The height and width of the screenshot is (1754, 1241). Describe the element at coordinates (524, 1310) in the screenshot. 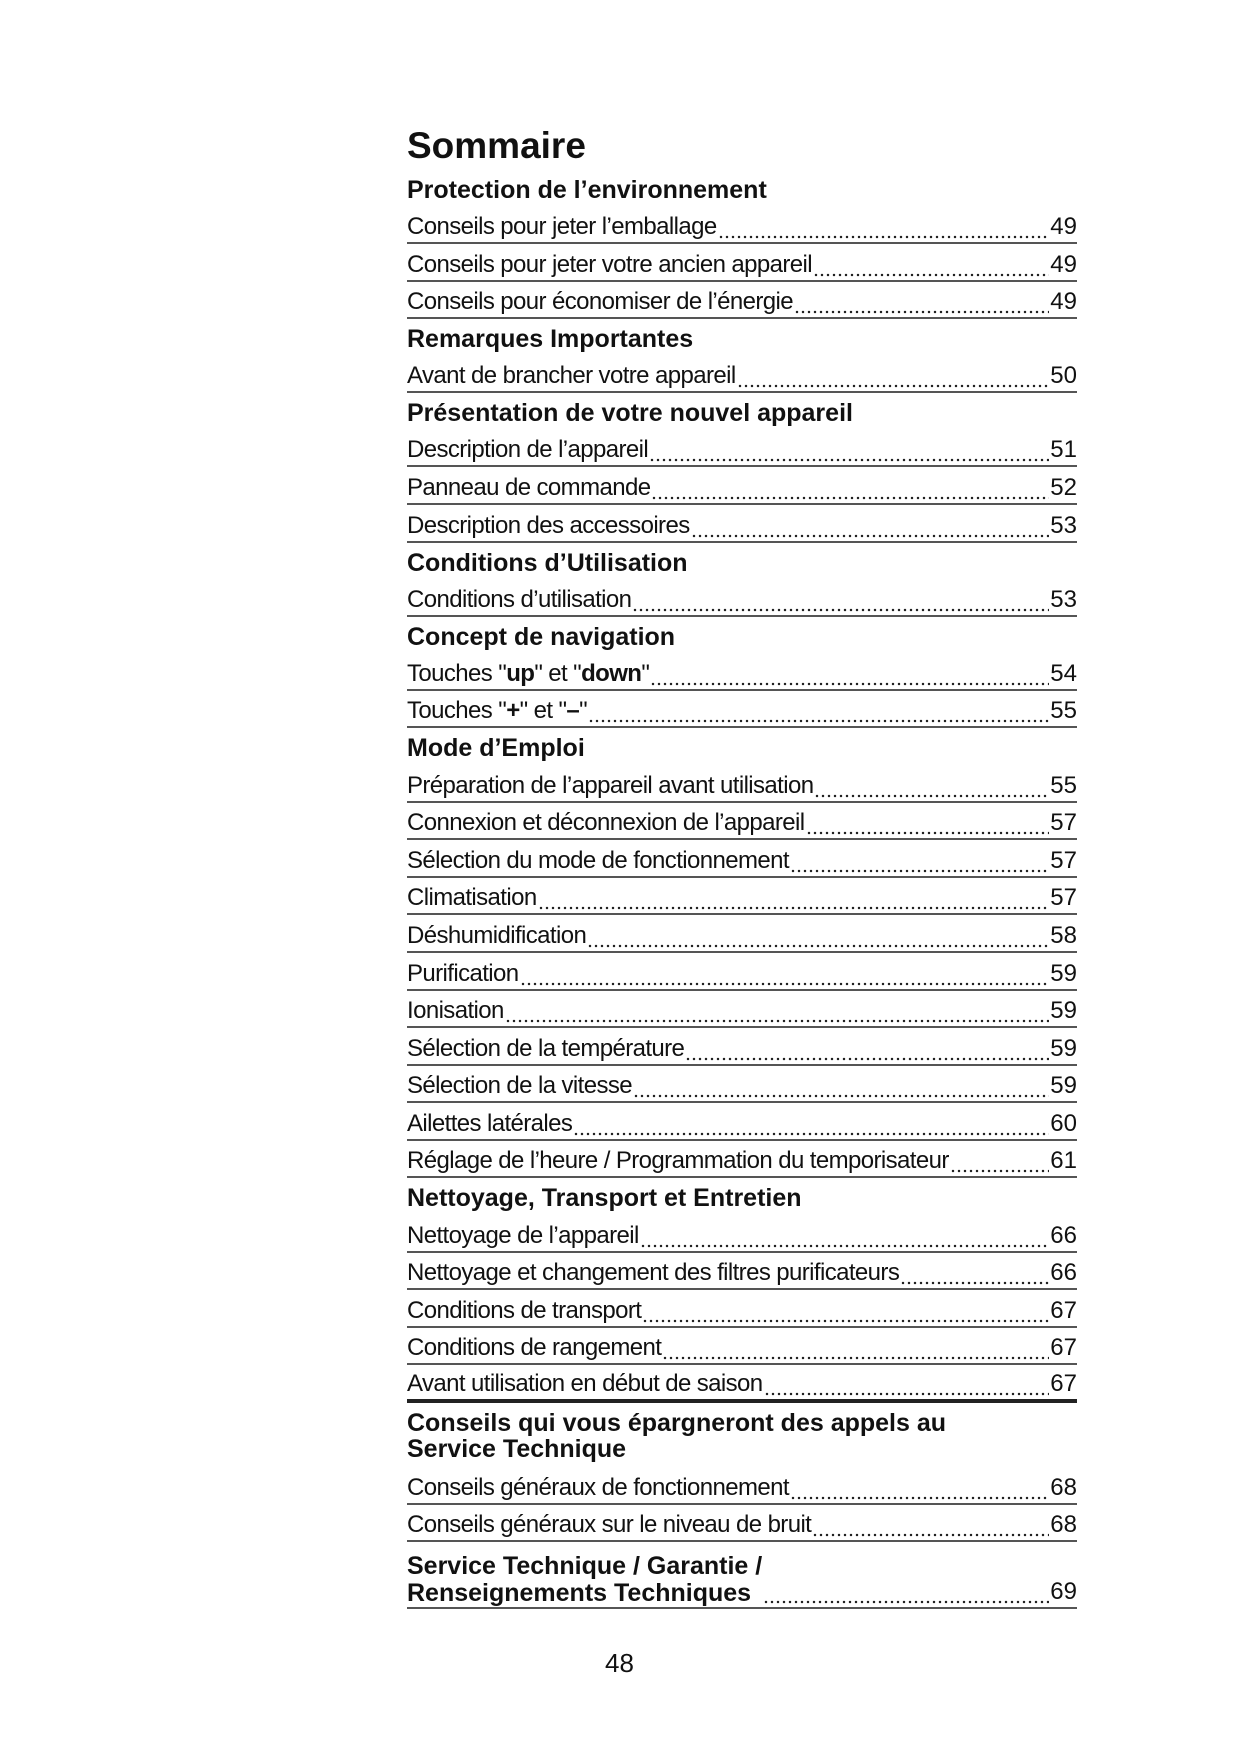

I see `label-segment: Conditions de transport` at that location.